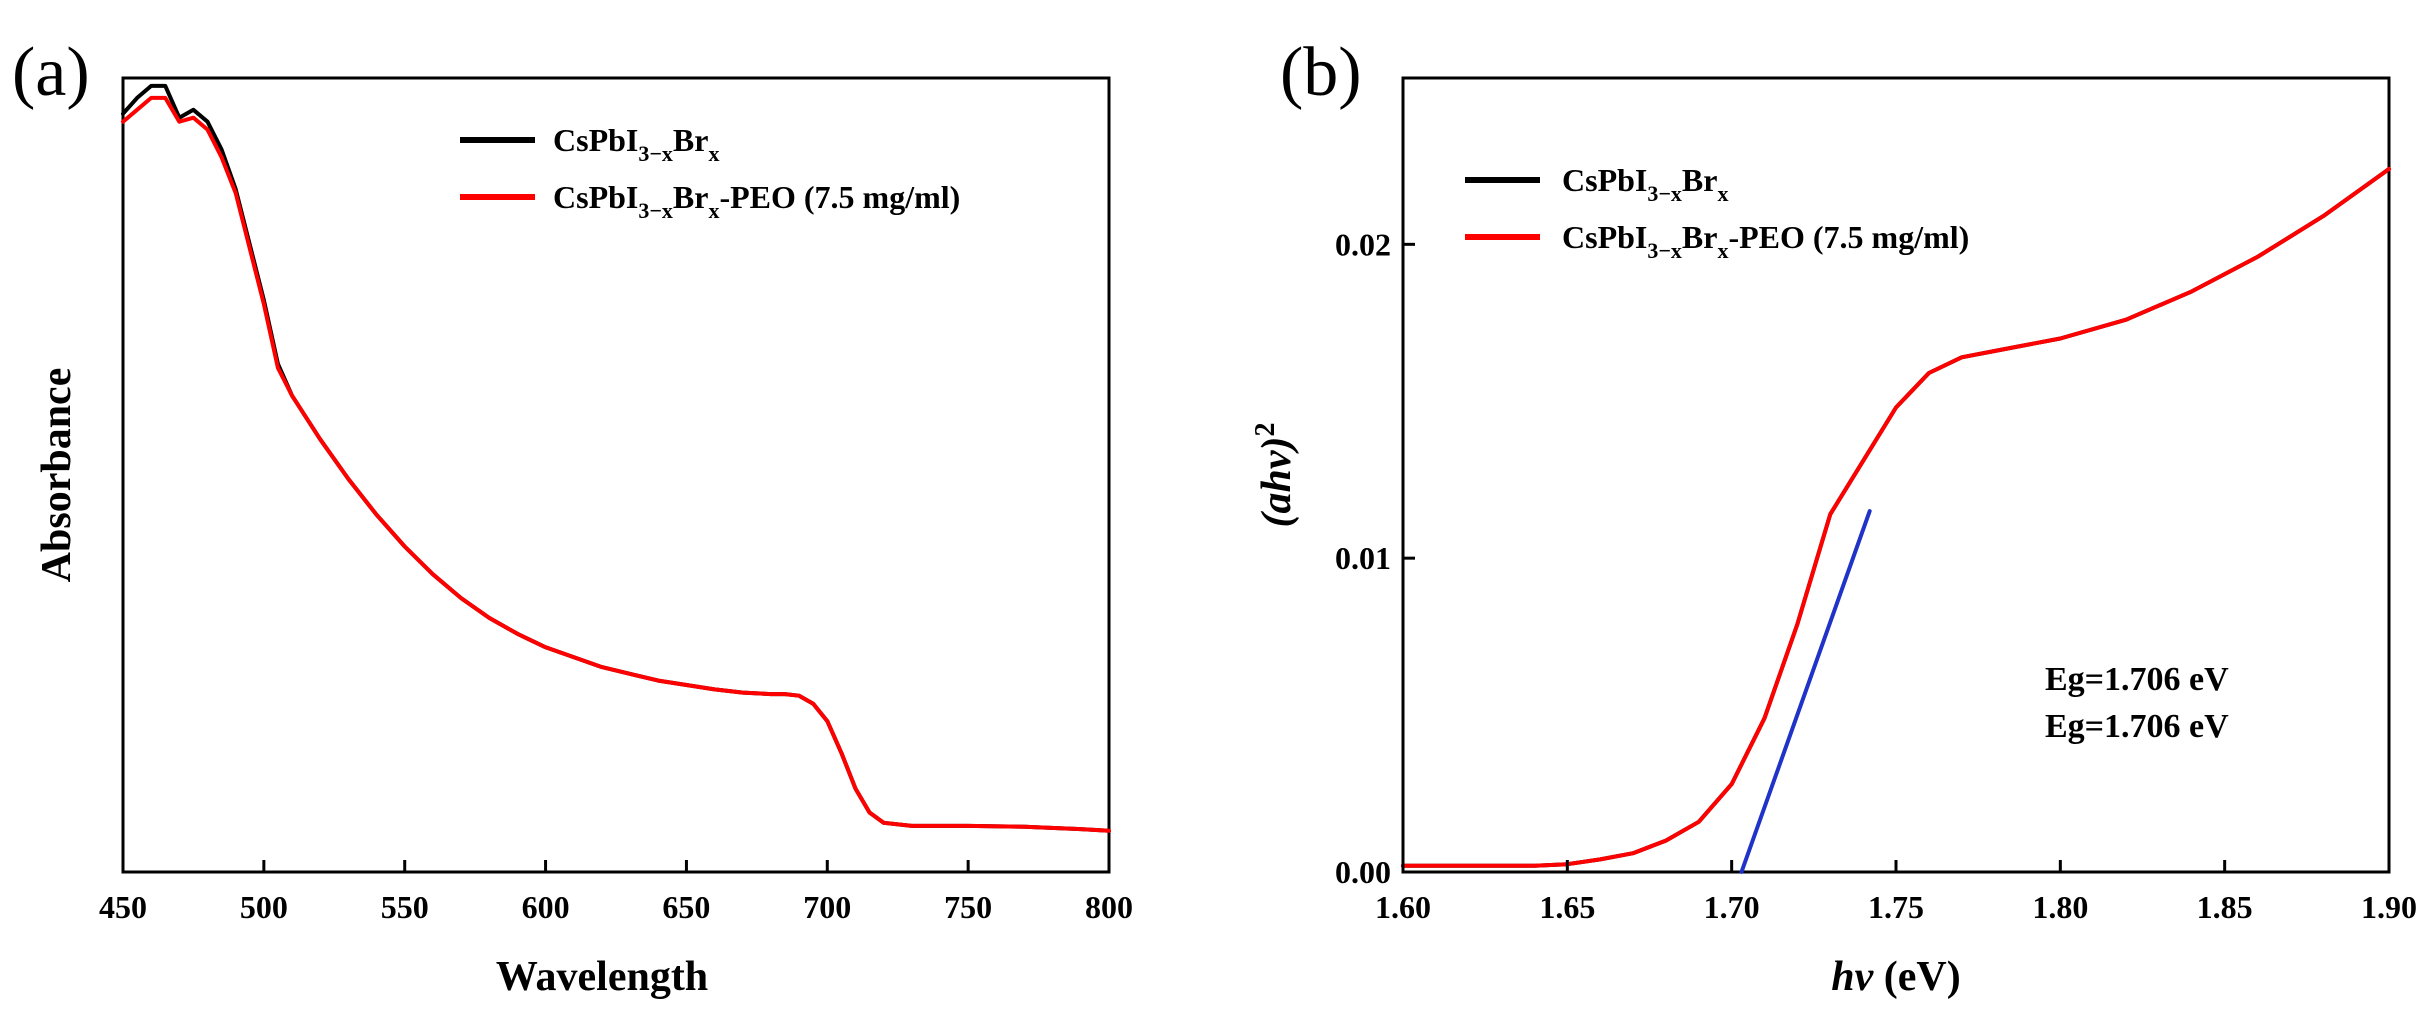 The width and height of the screenshot is (2430, 1026). What do you see at coordinates (123, 907) in the screenshot?
I see `x-tick-label-a-0: 450` at bounding box center [123, 907].